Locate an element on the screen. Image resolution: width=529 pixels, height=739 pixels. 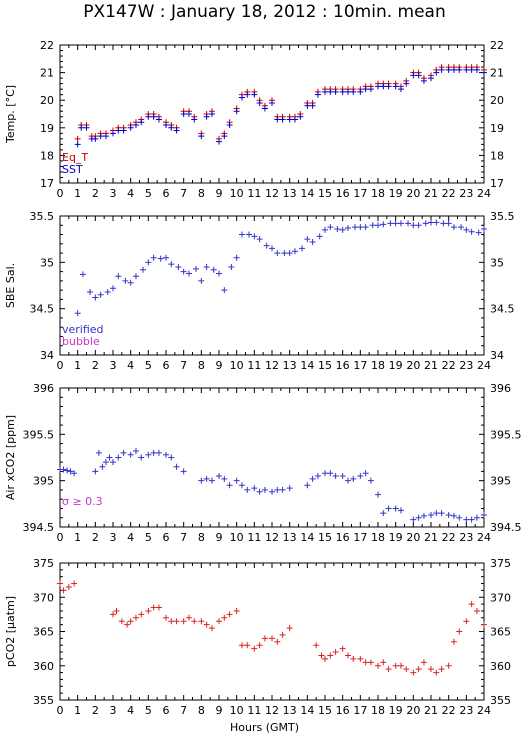
sal-x-tick-label: 18 is located at coordinates (378, 365).